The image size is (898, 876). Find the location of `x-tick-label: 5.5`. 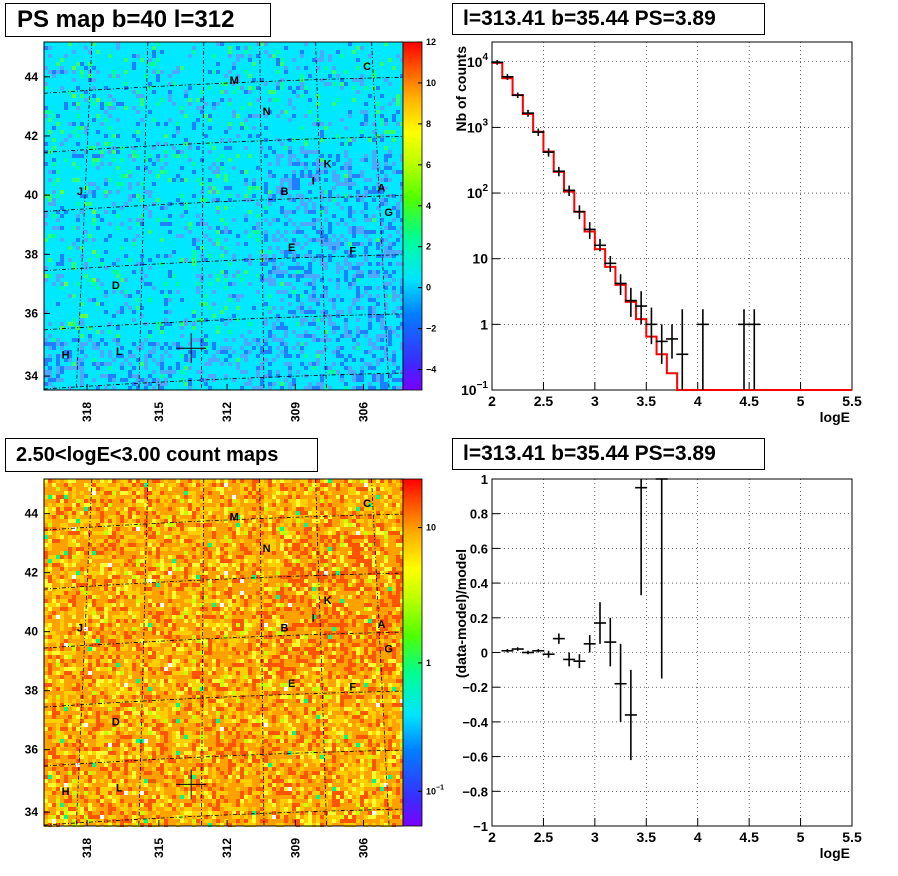

x-tick-label: 5.5 is located at coordinates (852, 401).